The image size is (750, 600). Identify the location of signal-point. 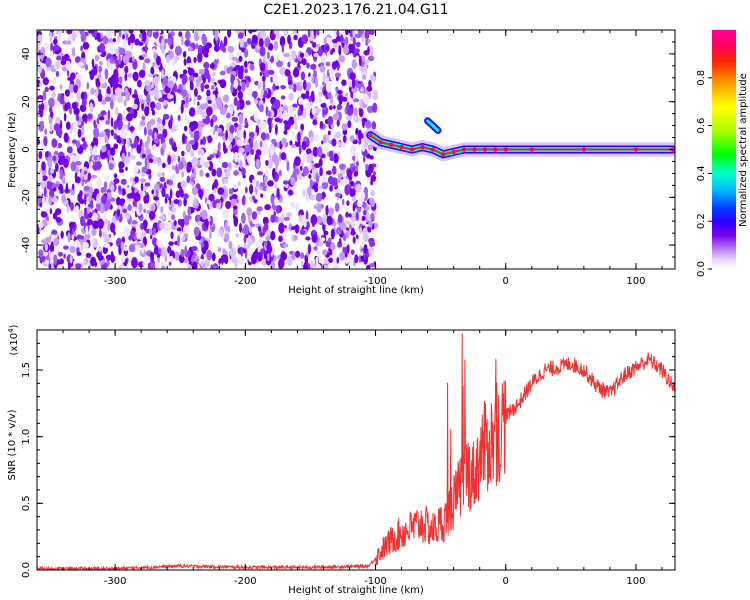
(505, 149).